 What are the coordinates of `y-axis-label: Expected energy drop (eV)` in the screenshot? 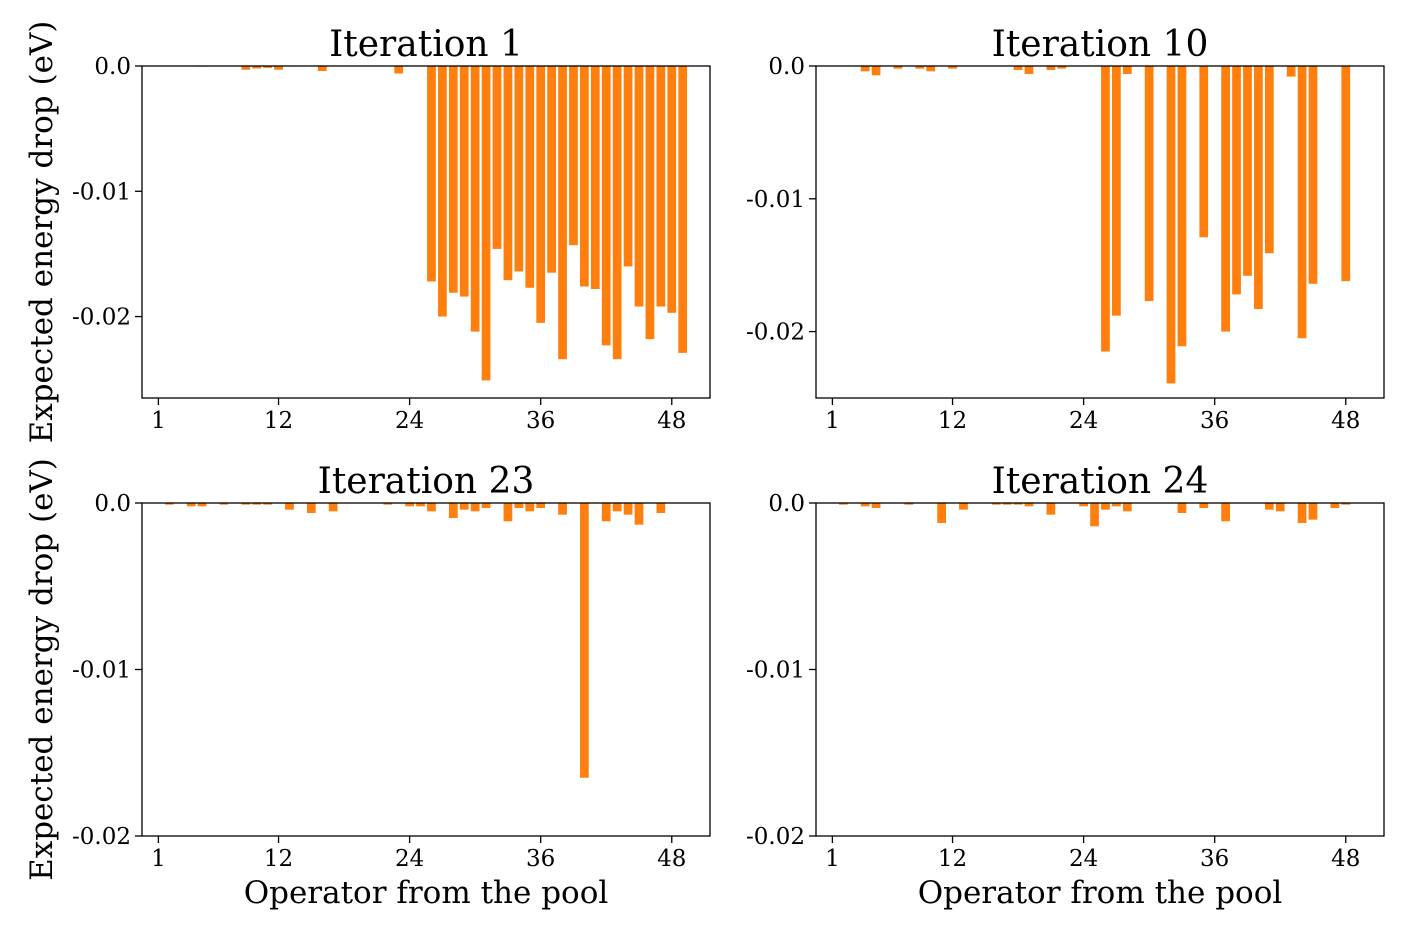 It's located at (42, 232).